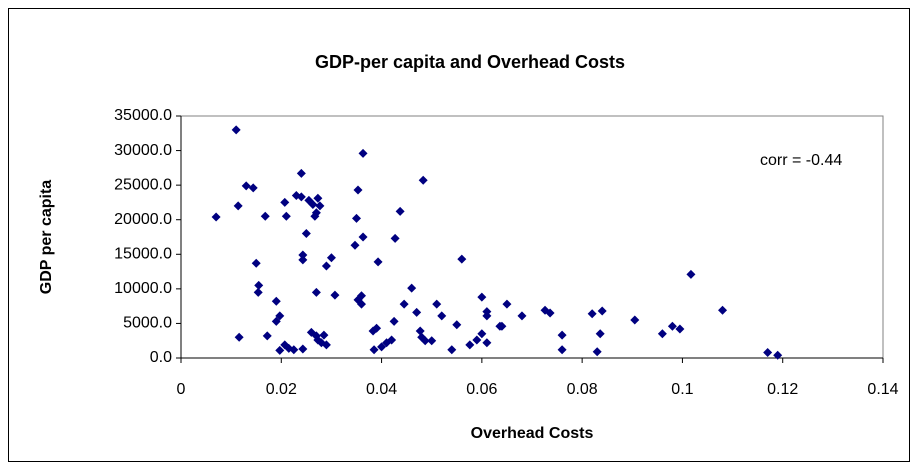 Image resolution: width=918 pixels, height=470 pixels. What do you see at coordinates (582, 389) in the screenshot?
I see `x-tick-label: 0.08` at bounding box center [582, 389].